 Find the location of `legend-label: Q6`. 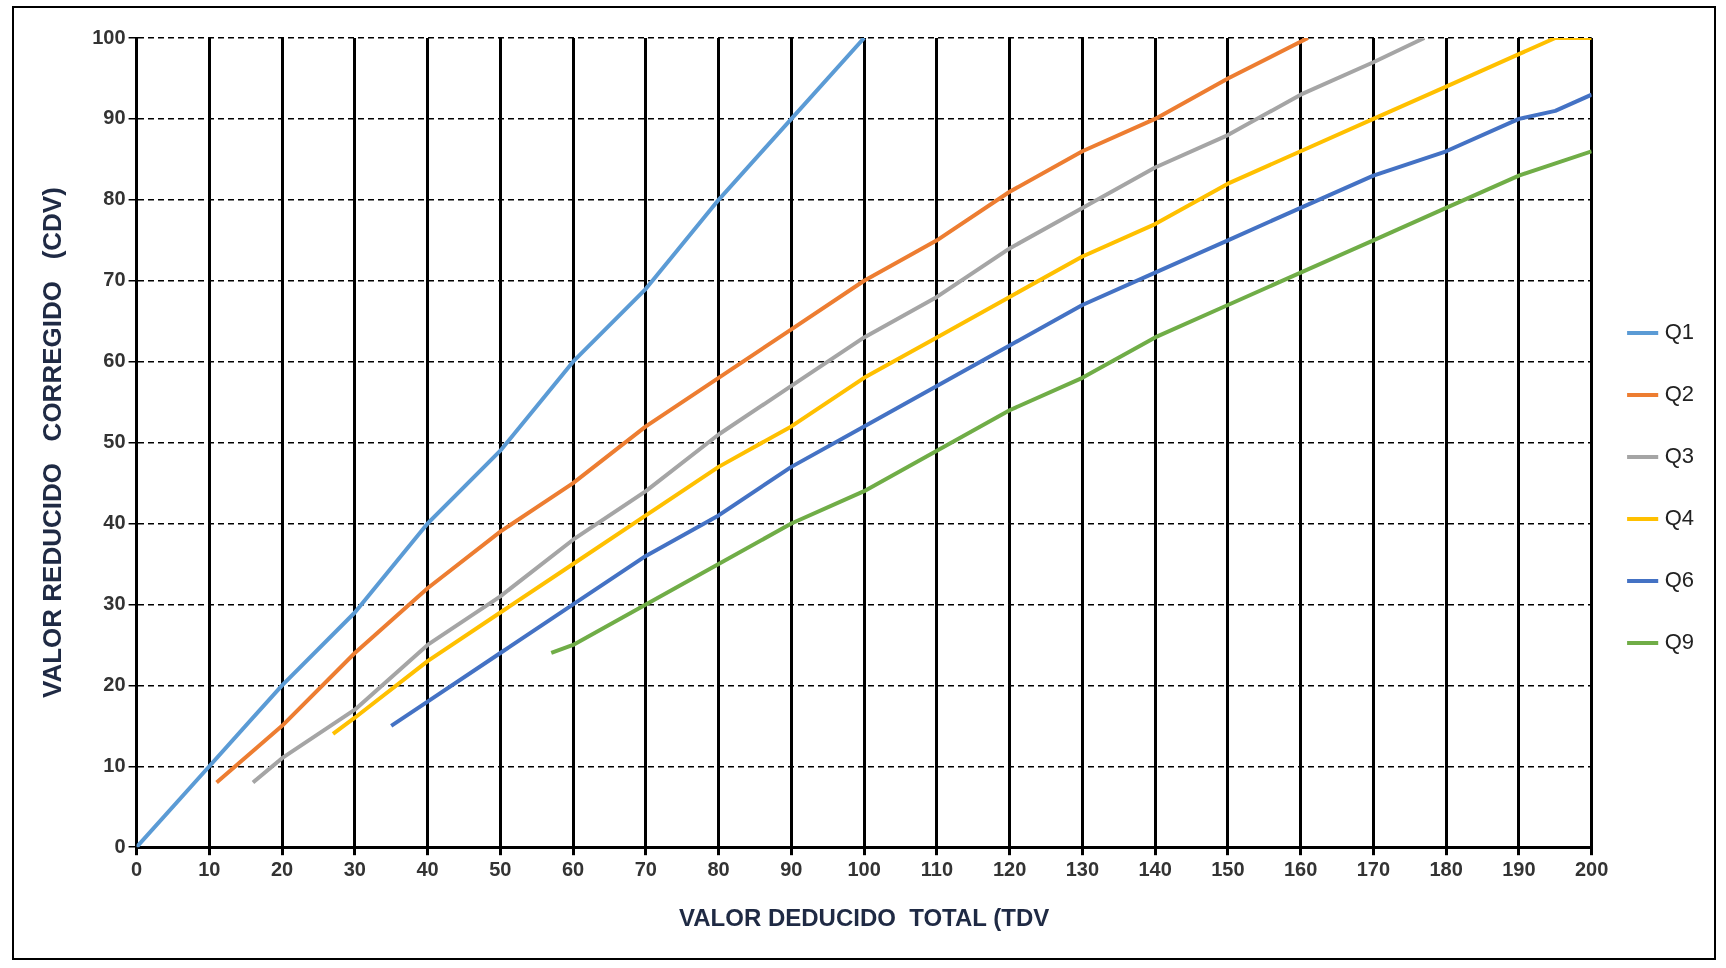

legend-label: Q6 is located at coordinates (1679, 580).